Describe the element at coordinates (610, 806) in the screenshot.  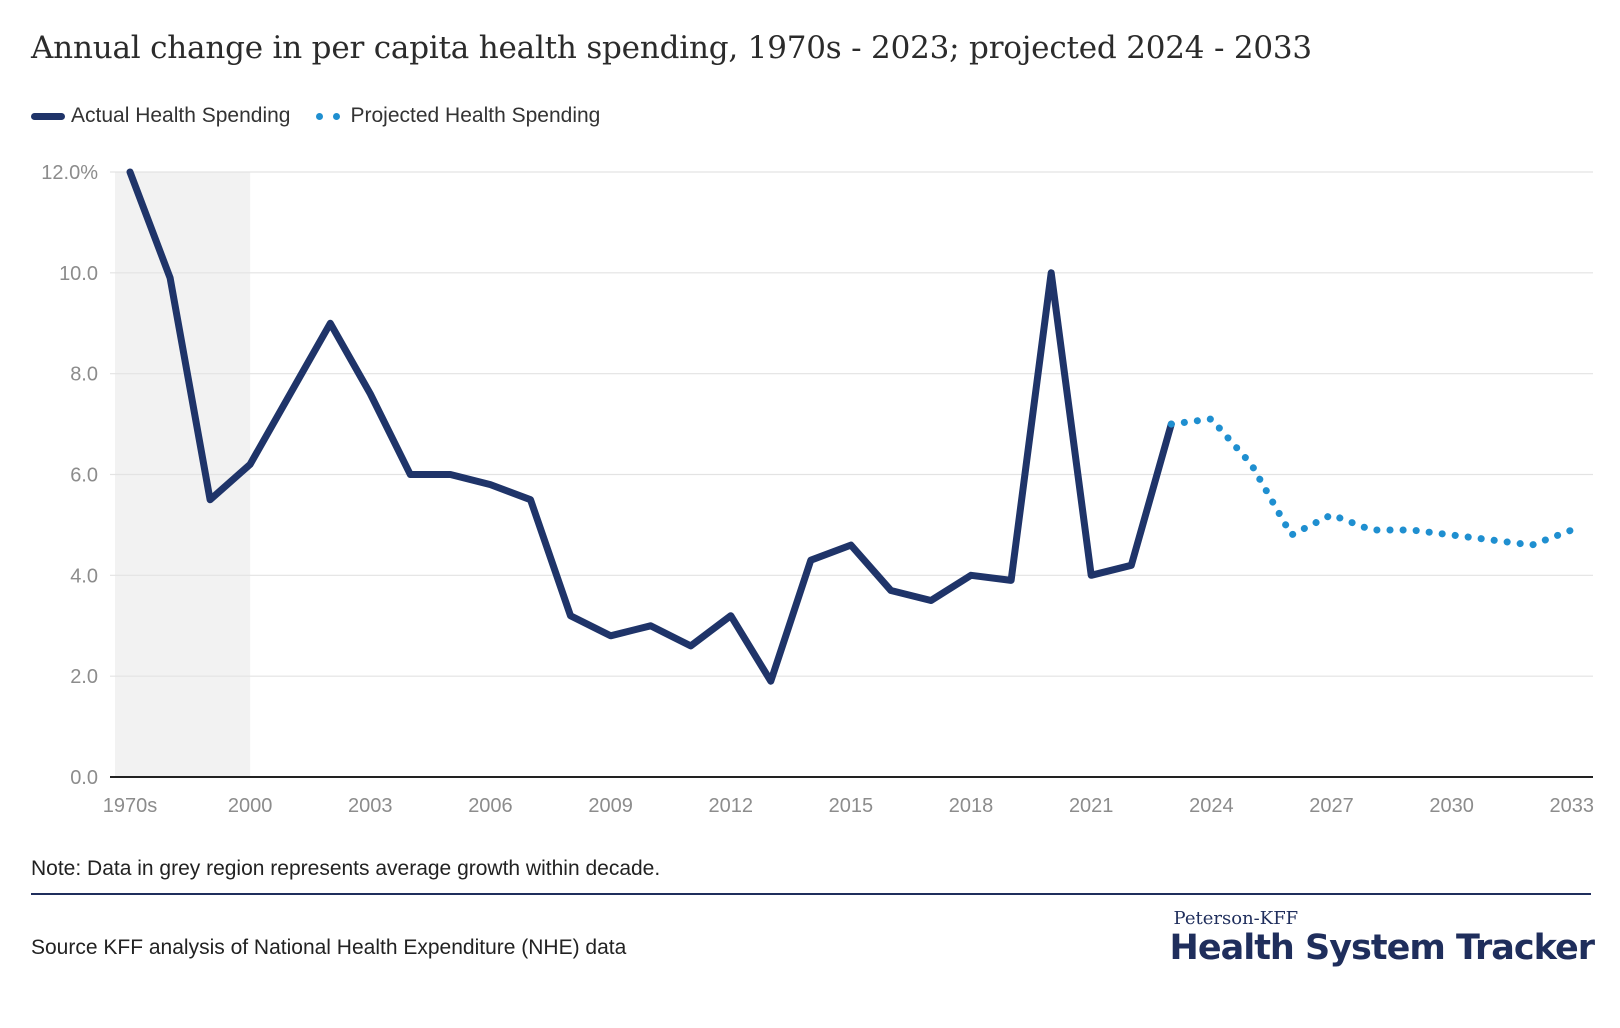
I see `x-tick-label: 2009` at that location.